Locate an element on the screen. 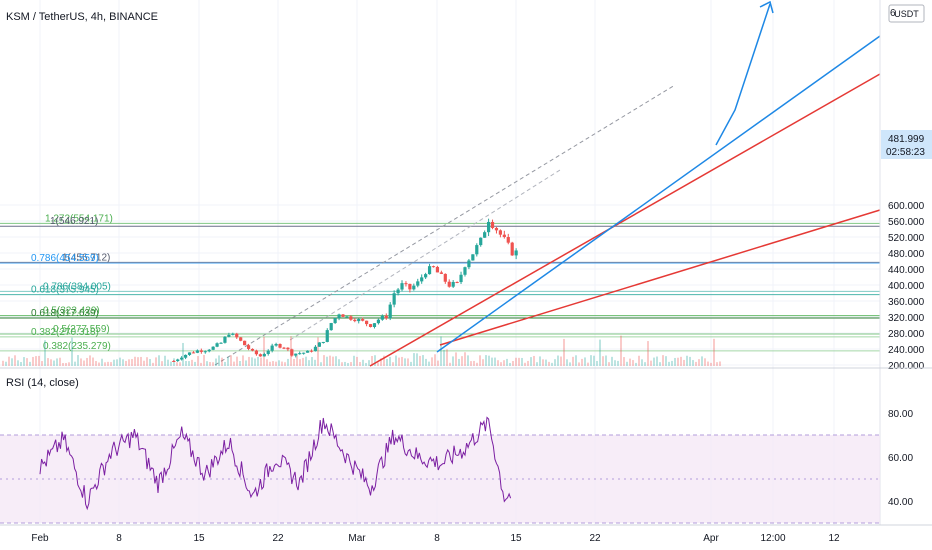  fib-level-label: 0.786(384.005) is located at coordinates (77, 286).